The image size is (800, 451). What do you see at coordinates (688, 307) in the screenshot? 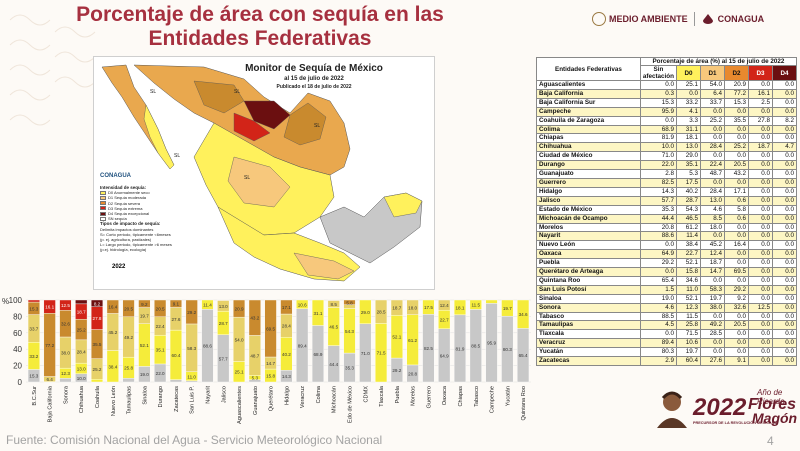
I see `table-cell-value: 12.3` at bounding box center [688, 307].